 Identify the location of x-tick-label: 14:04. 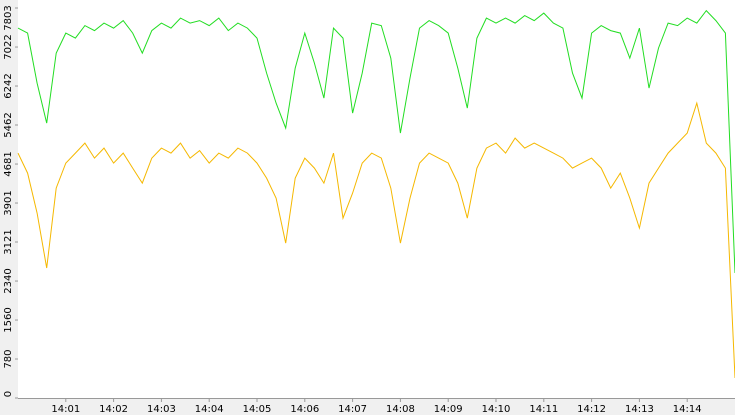
(209, 409).